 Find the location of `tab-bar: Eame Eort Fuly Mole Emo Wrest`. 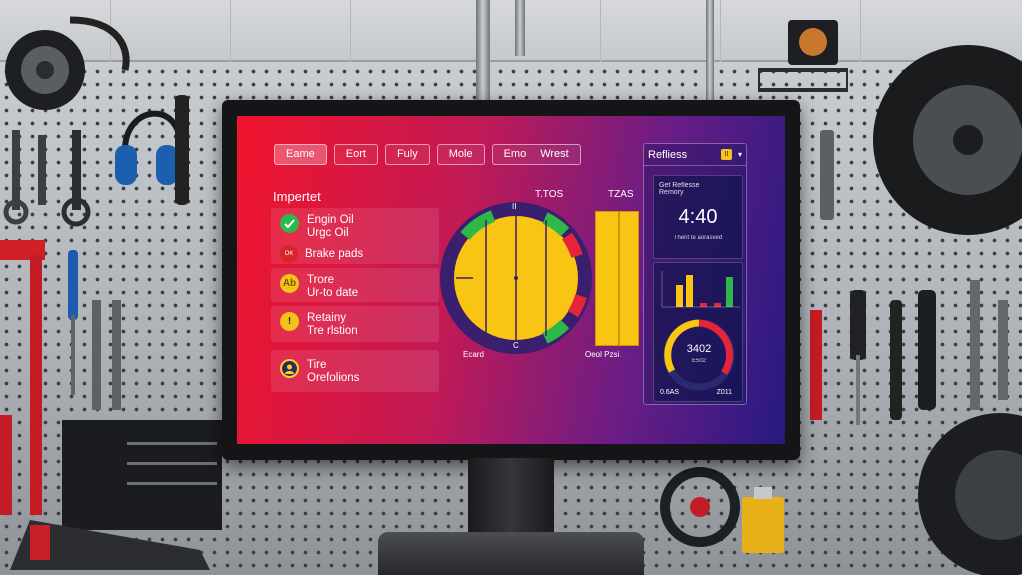

tab-bar: Eame Eort Fuly Mole Emo Wrest is located at coordinates (427, 154).